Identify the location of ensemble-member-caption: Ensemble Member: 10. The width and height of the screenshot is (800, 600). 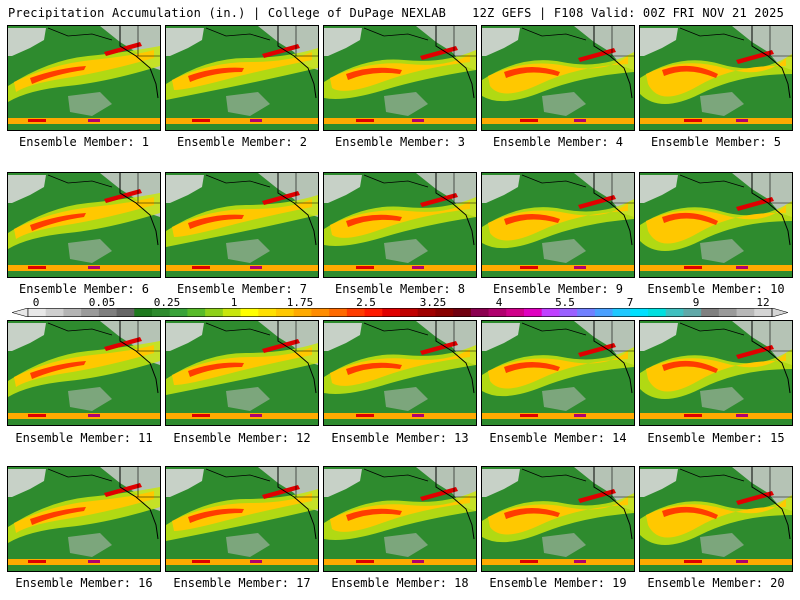
(716, 289).